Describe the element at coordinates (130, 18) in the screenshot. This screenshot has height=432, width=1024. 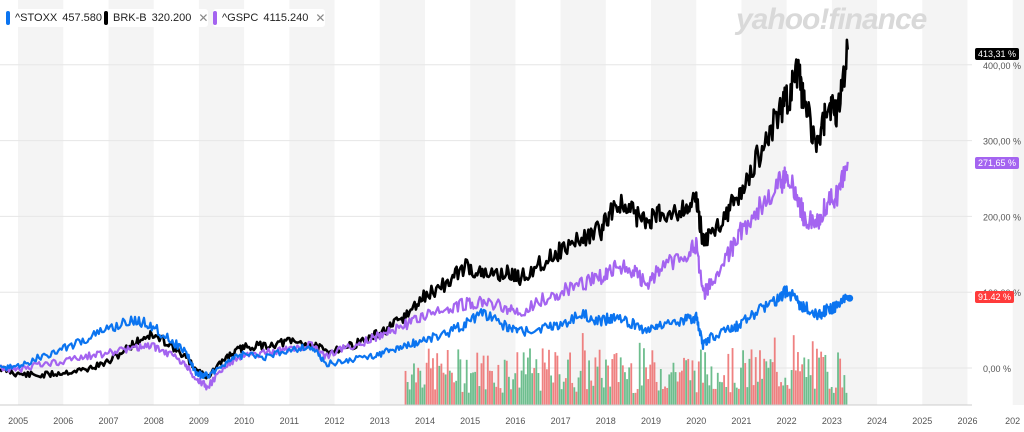
I see `legend-symbol: BRK-B` at that location.